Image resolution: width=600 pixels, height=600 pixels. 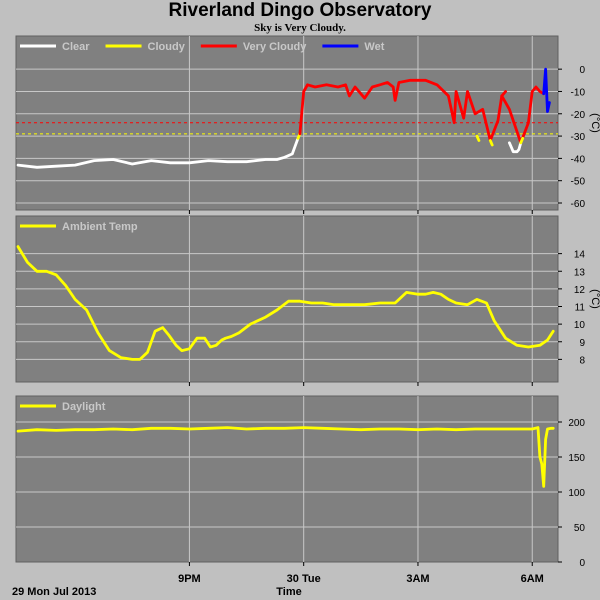 I want to click on x-tick-label: 9PM, so click(x=189, y=579).